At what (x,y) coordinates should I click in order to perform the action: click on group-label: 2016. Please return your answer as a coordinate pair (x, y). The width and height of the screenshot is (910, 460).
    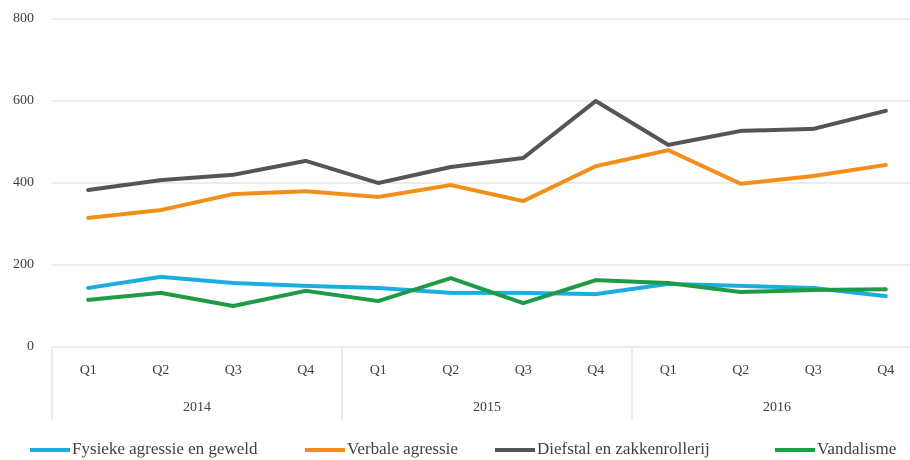
    Looking at the image, I should click on (777, 407).